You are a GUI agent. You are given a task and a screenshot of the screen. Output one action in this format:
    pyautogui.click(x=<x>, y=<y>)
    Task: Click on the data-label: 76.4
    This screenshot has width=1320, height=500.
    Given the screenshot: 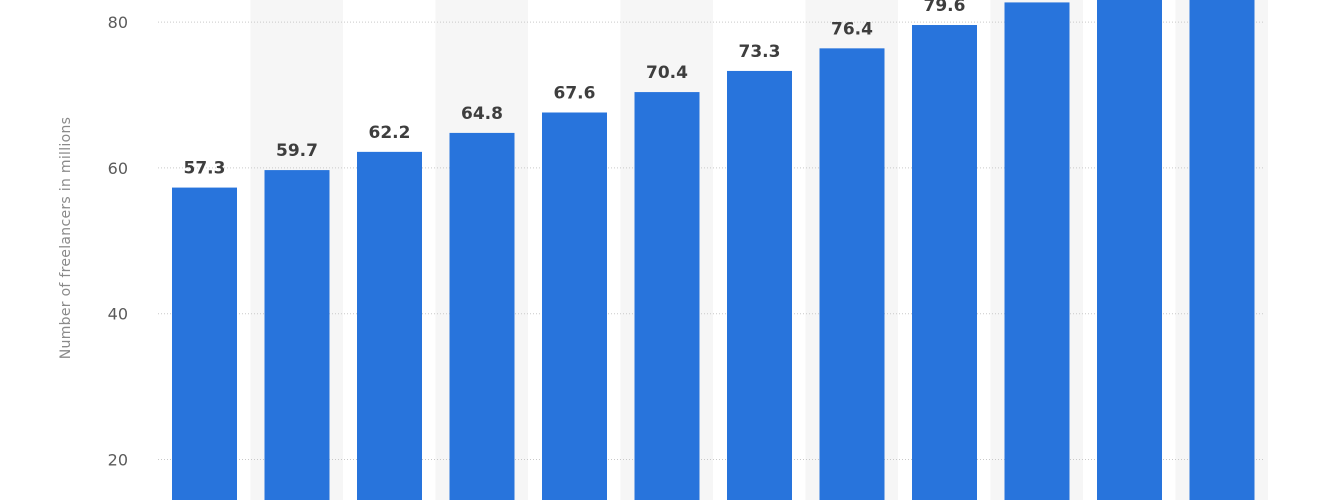 What is the action you would take?
    pyautogui.click(x=852, y=29)
    